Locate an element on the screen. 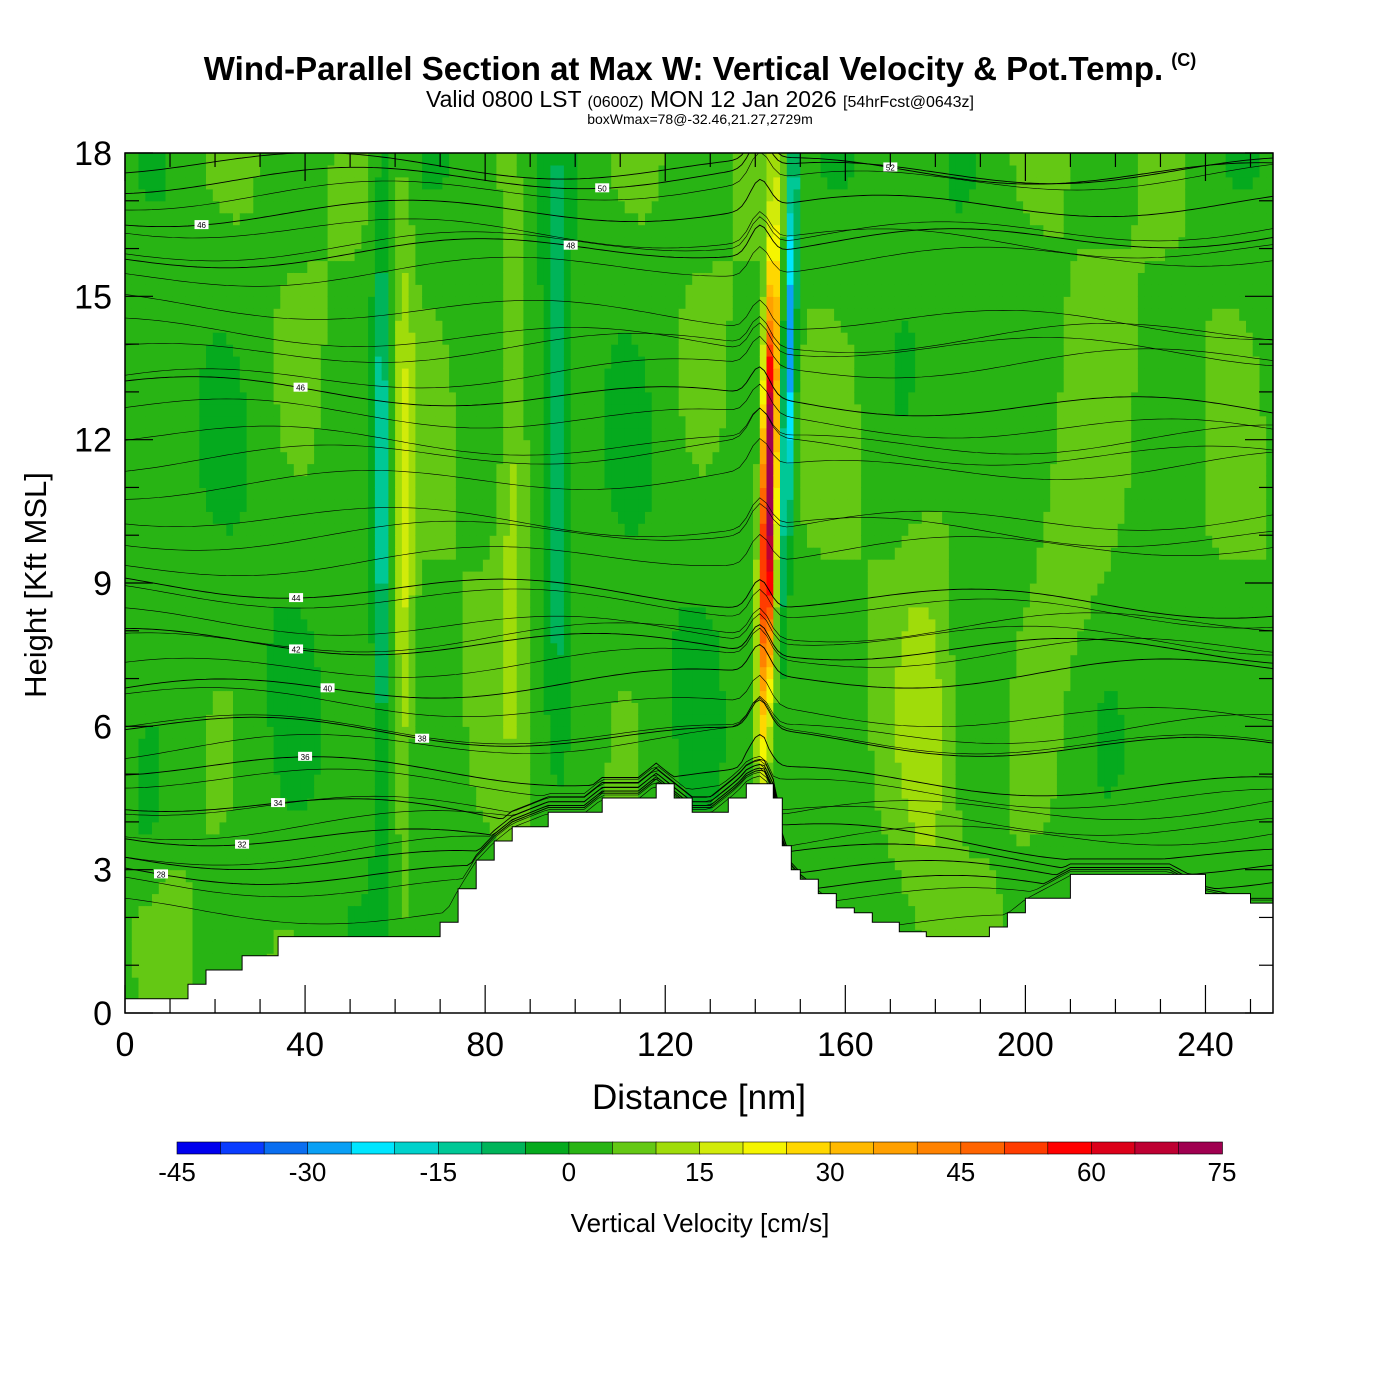 The width and height of the screenshot is (1400, 1400). colorbar-tick-labels: -45 -30 -15 0 15 30 45 60 75 is located at coordinates (697, 1172).